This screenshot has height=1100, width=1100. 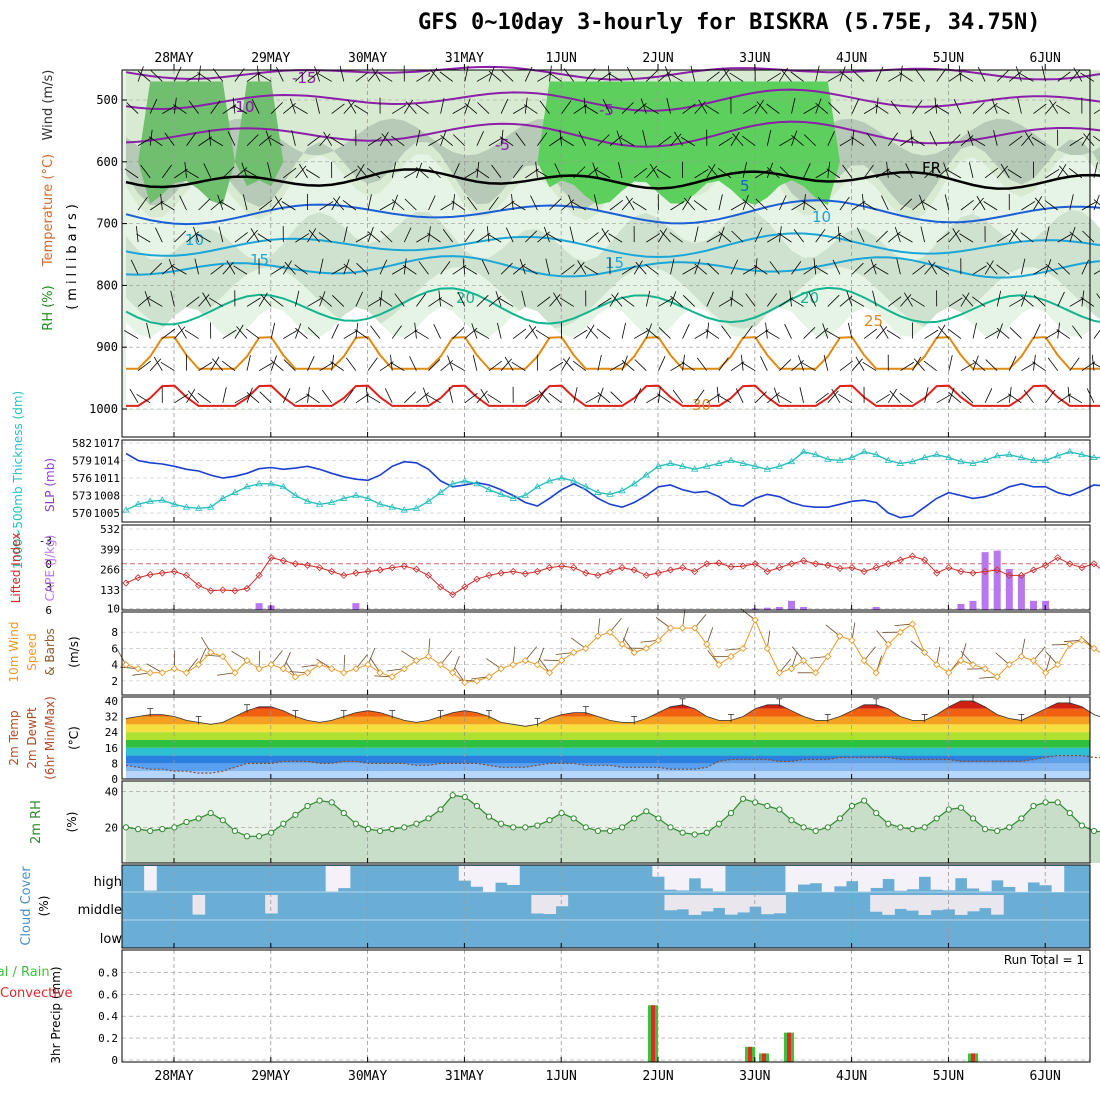 I want to click on cape-bar, so click(x=804, y=608).